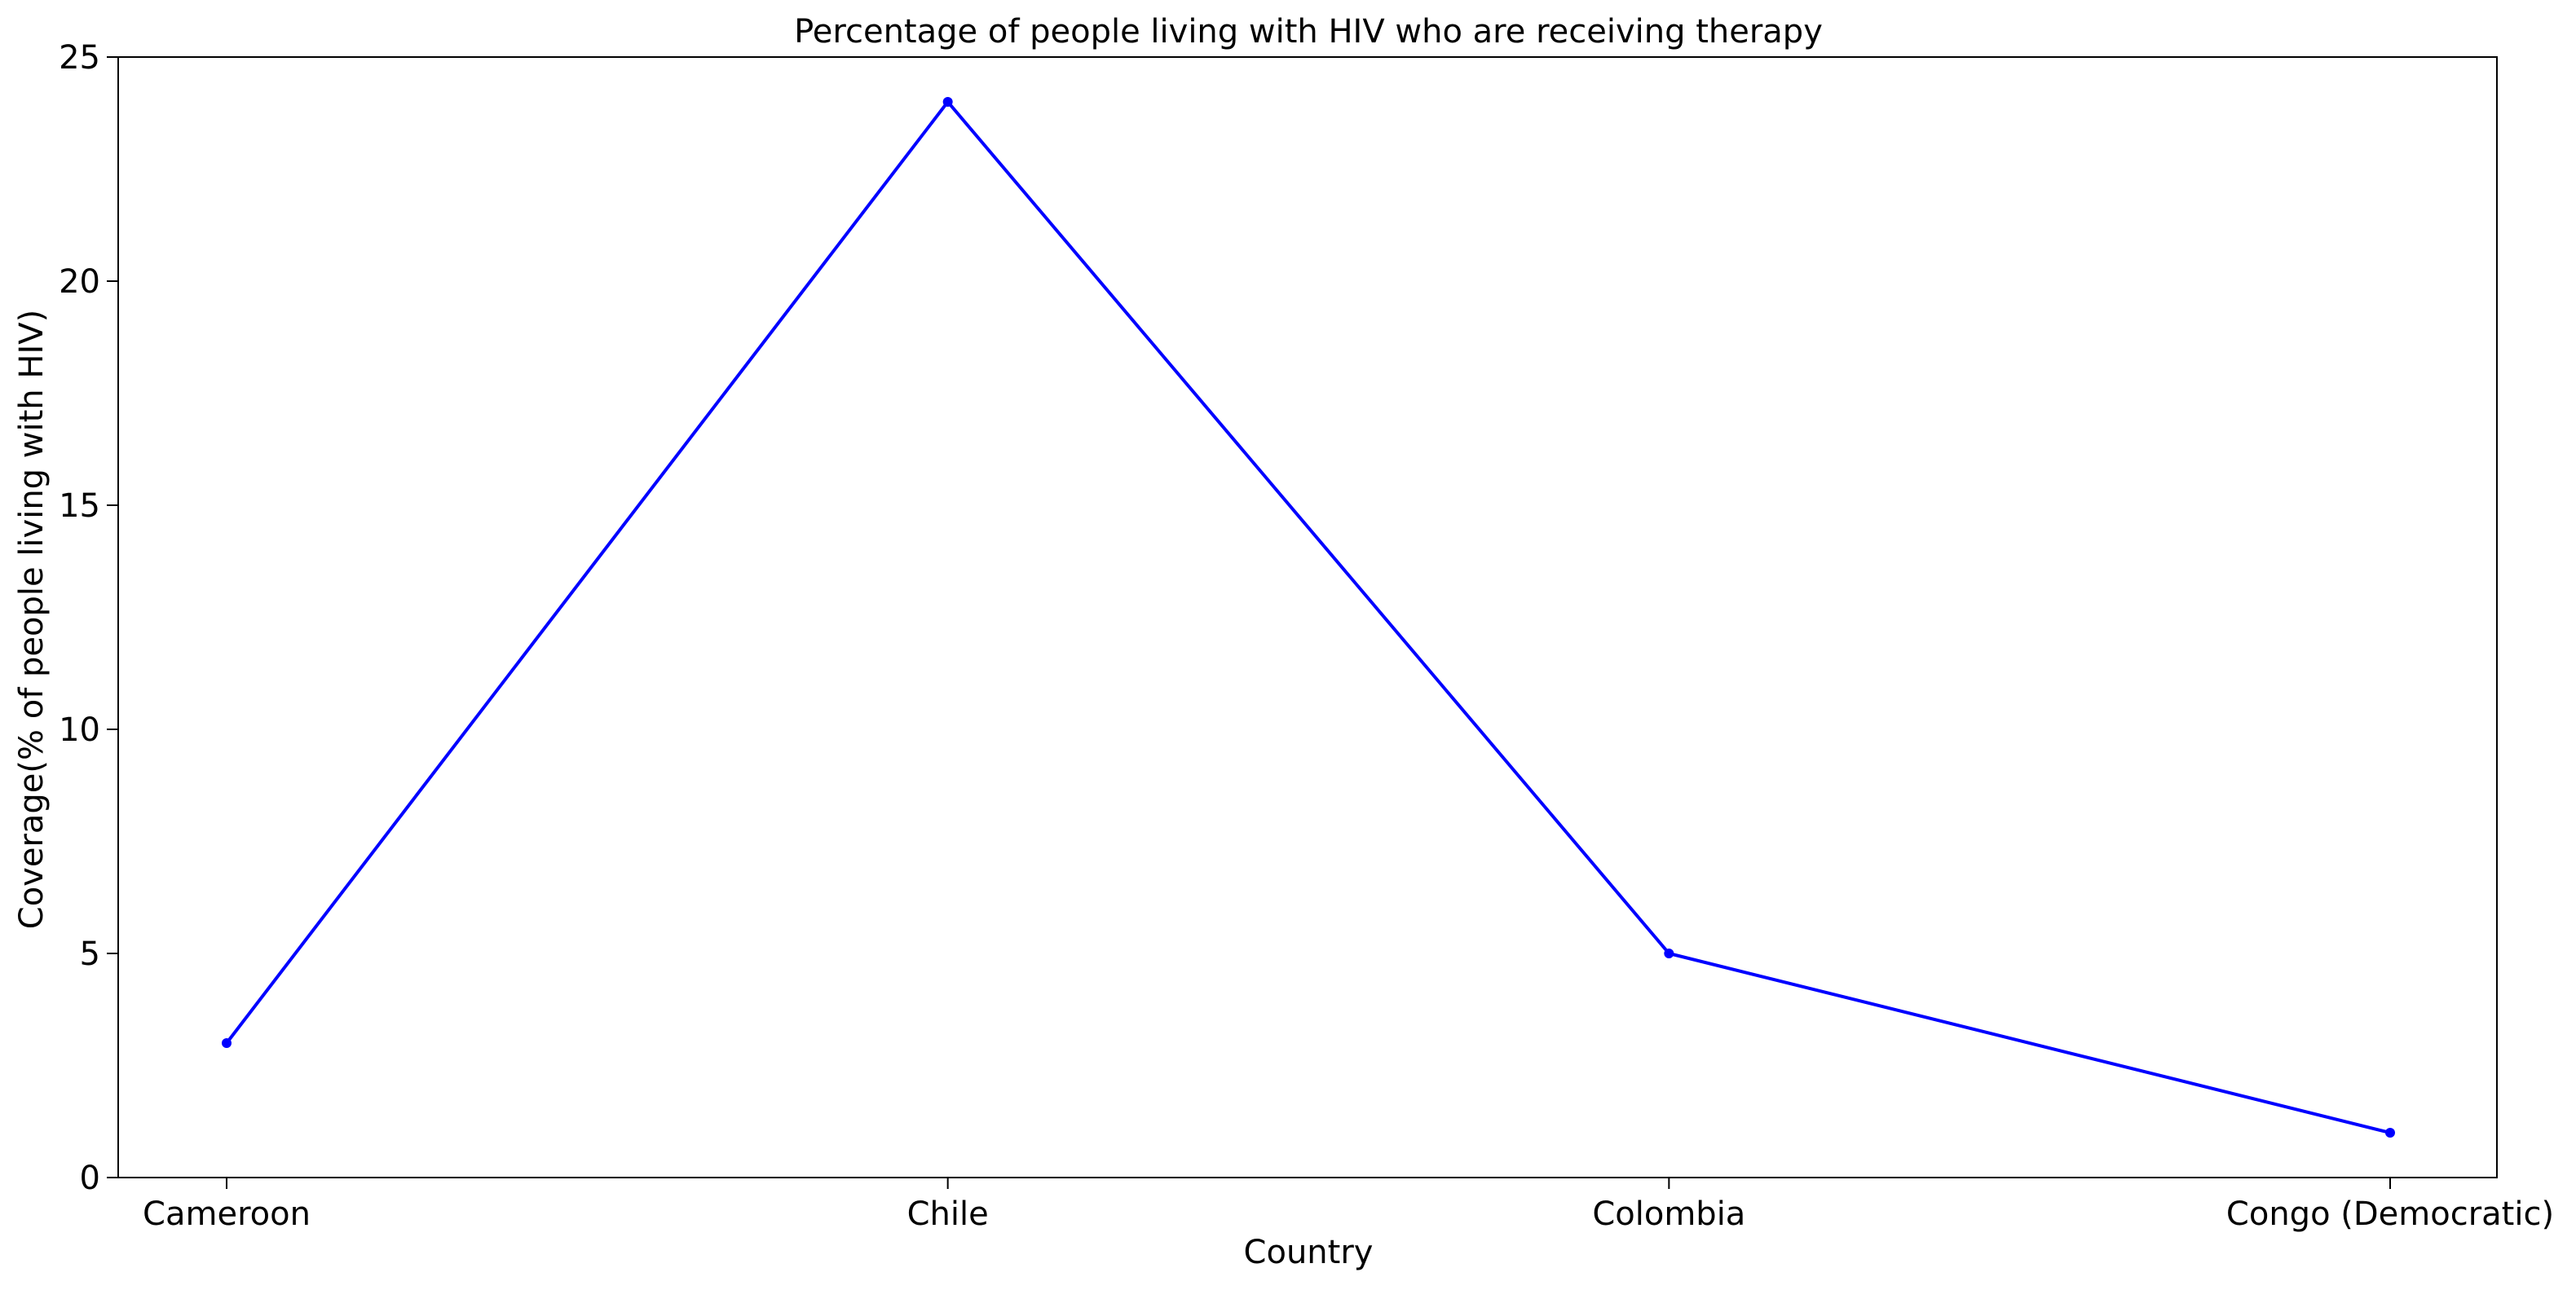 The width and height of the screenshot is (2576, 1290). I want to click on y-tick-label: 25, so click(79, 58).